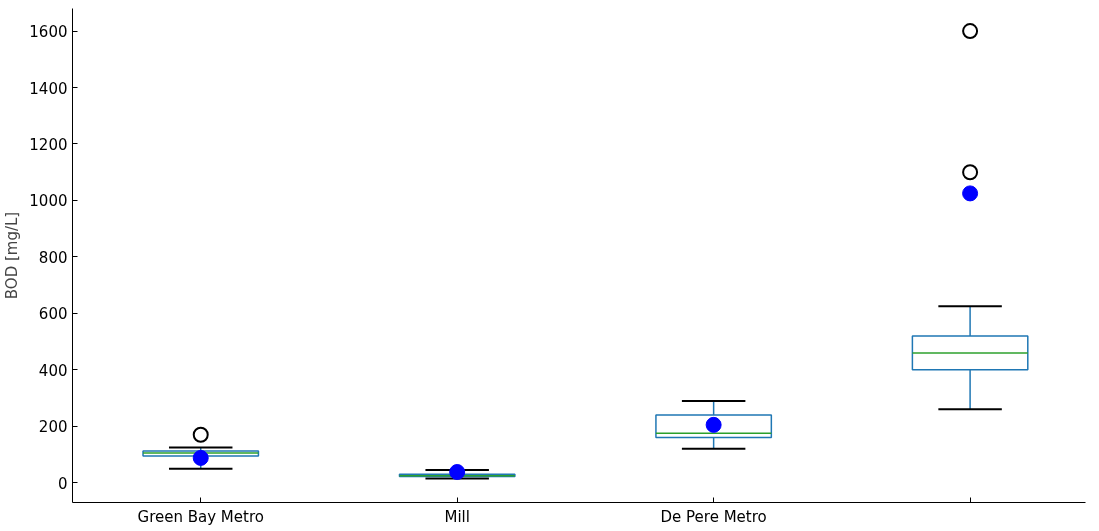  What do you see at coordinates (48, 88) in the screenshot?
I see `y-tick-label: 1400` at bounding box center [48, 88].